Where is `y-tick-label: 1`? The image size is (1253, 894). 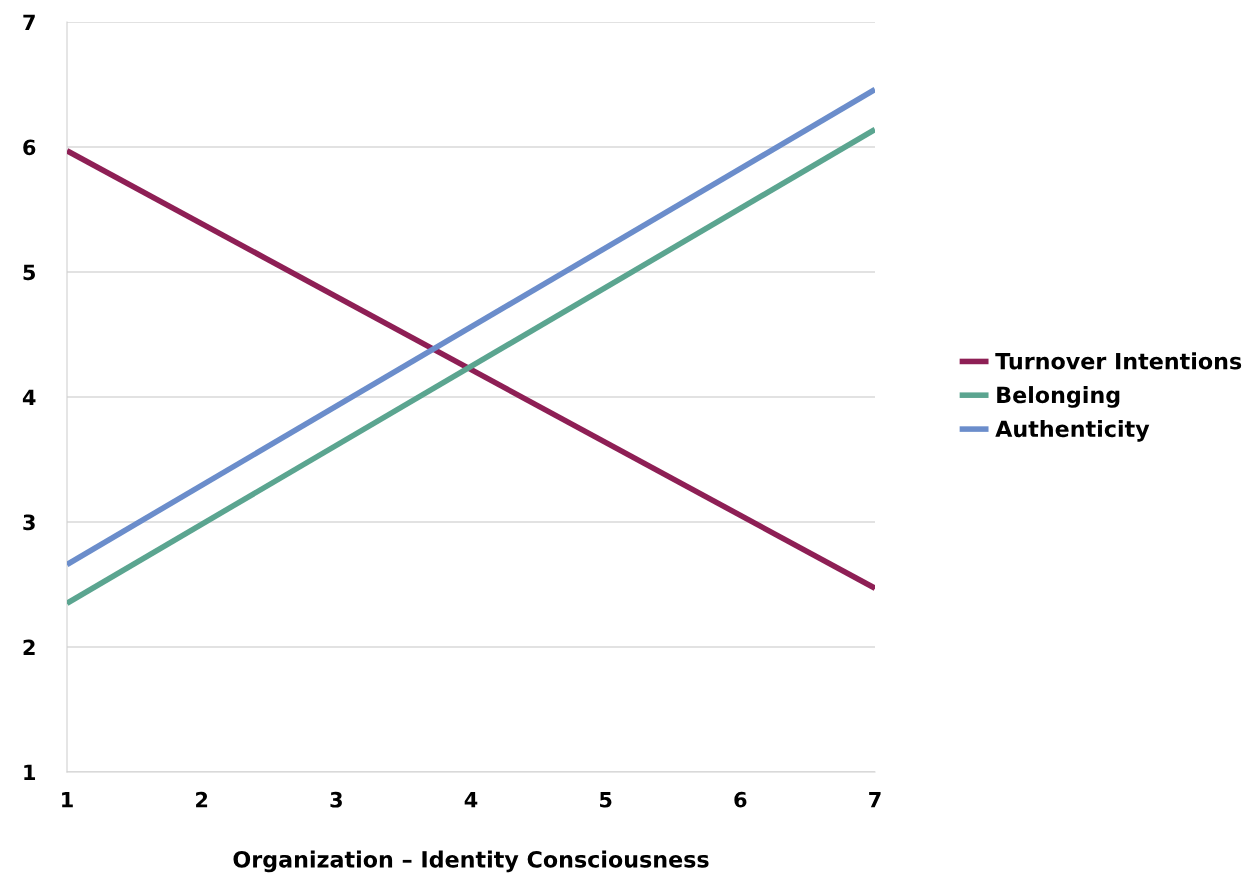
y-tick-label: 1 is located at coordinates (30, 772).